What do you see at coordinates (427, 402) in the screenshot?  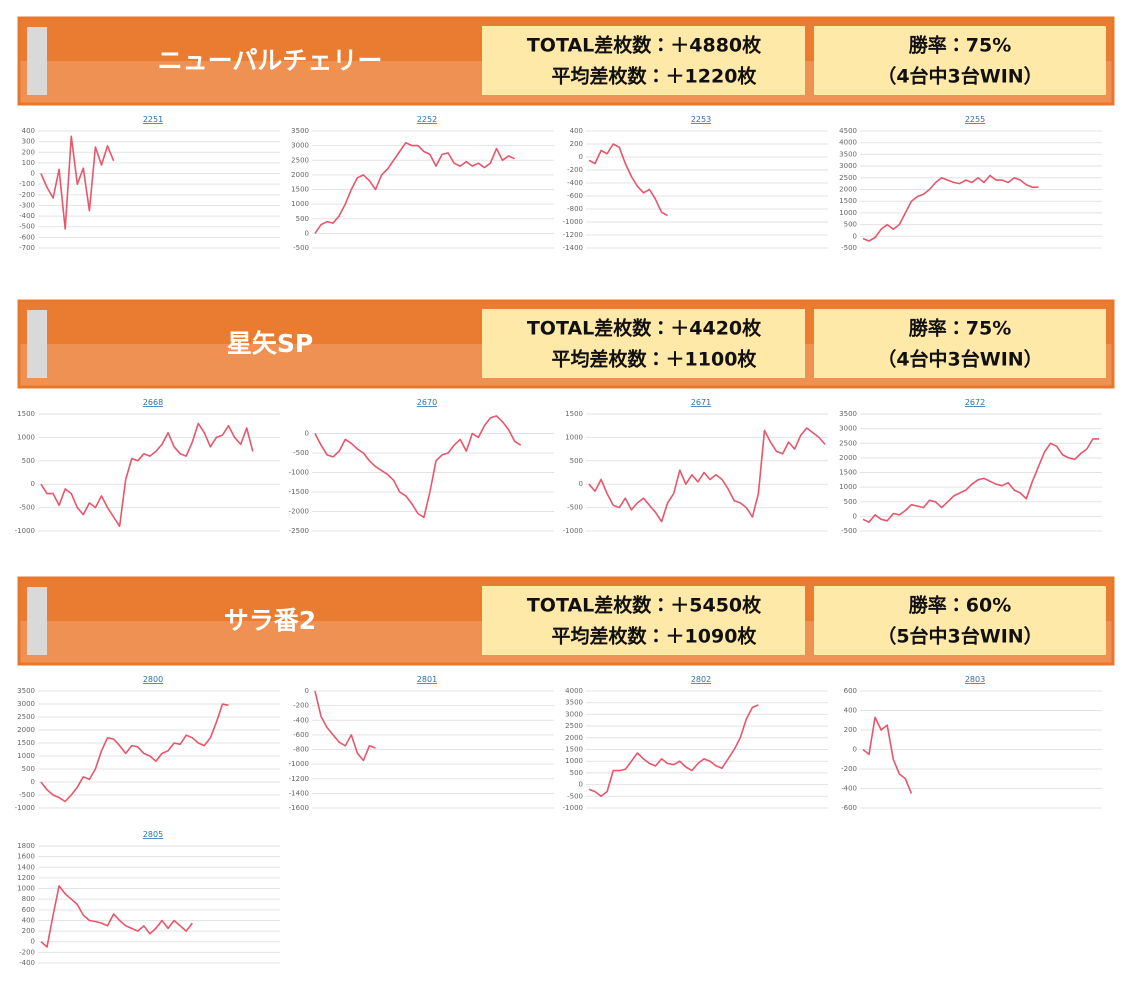 I see `chart-title: 2670` at bounding box center [427, 402].